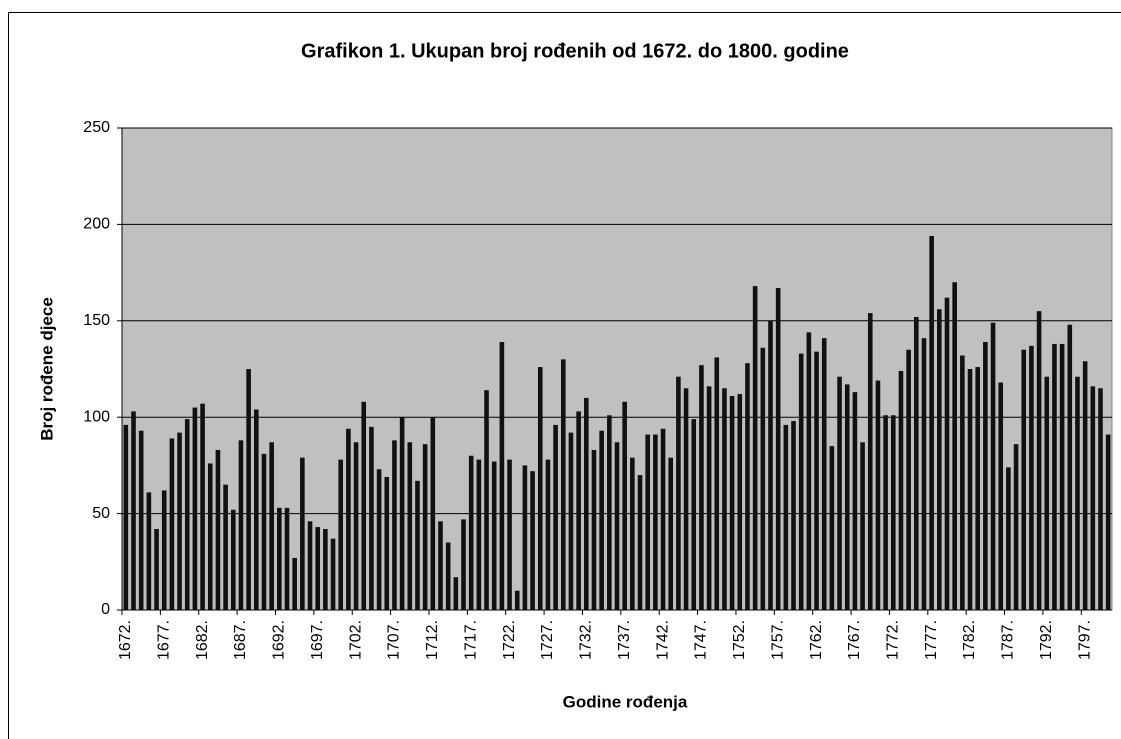  What do you see at coordinates (969, 640) in the screenshot?
I see `x-tick-label: 1782.` at bounding box center [969, 640].